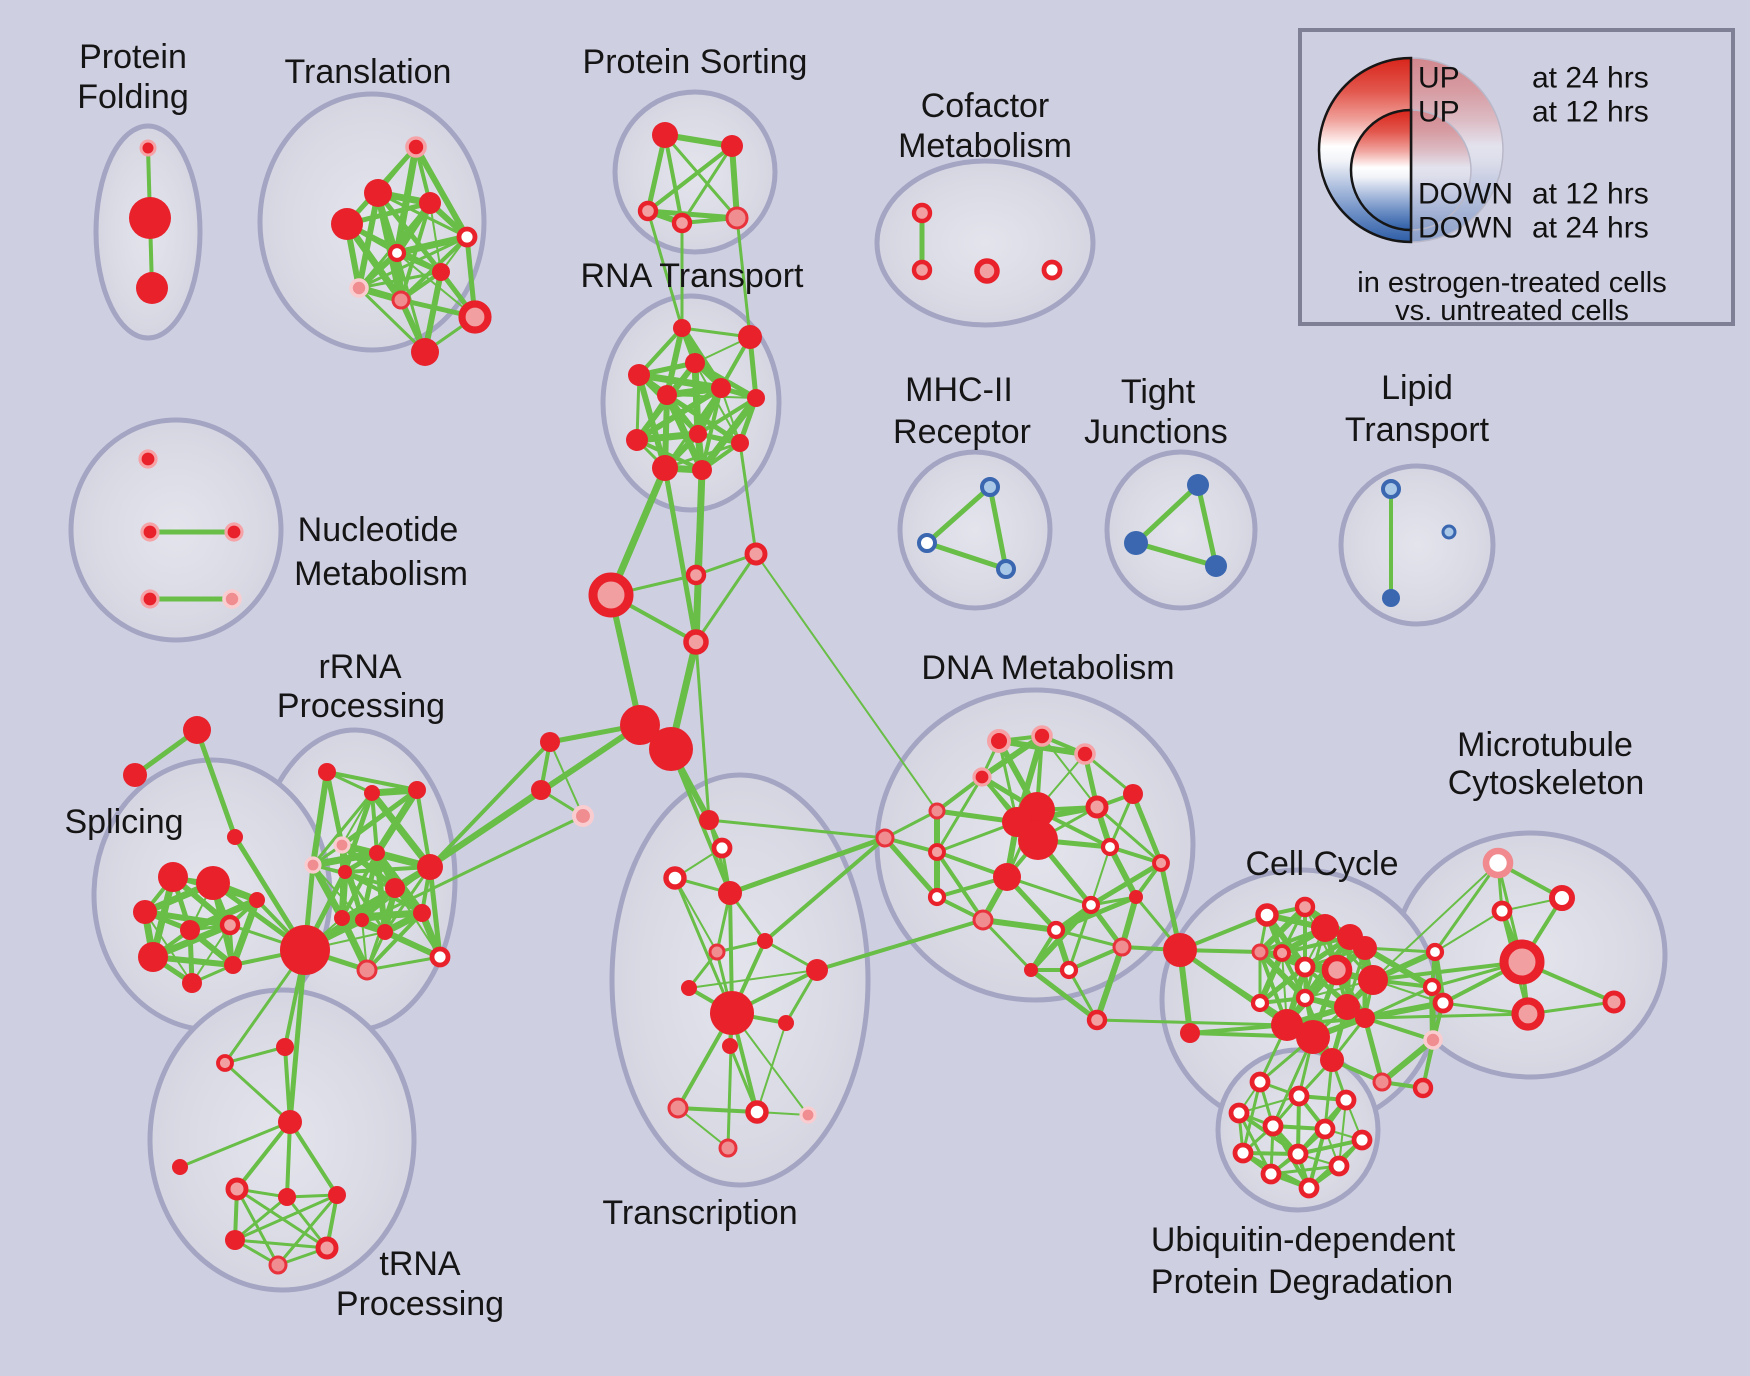  What do you see at coordinates (1502, 911) in the screenshot?
I see `network-node-microtubule-cytoskeleton` at bounding box center [1502, 911].